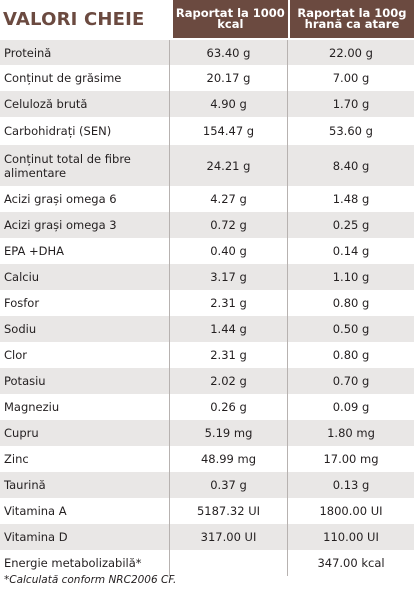 The image size is (414, 594). Describe the element at coordinates (350, 407) in the screenshot. I see `value-per-100g: 0.09 g` at that location.